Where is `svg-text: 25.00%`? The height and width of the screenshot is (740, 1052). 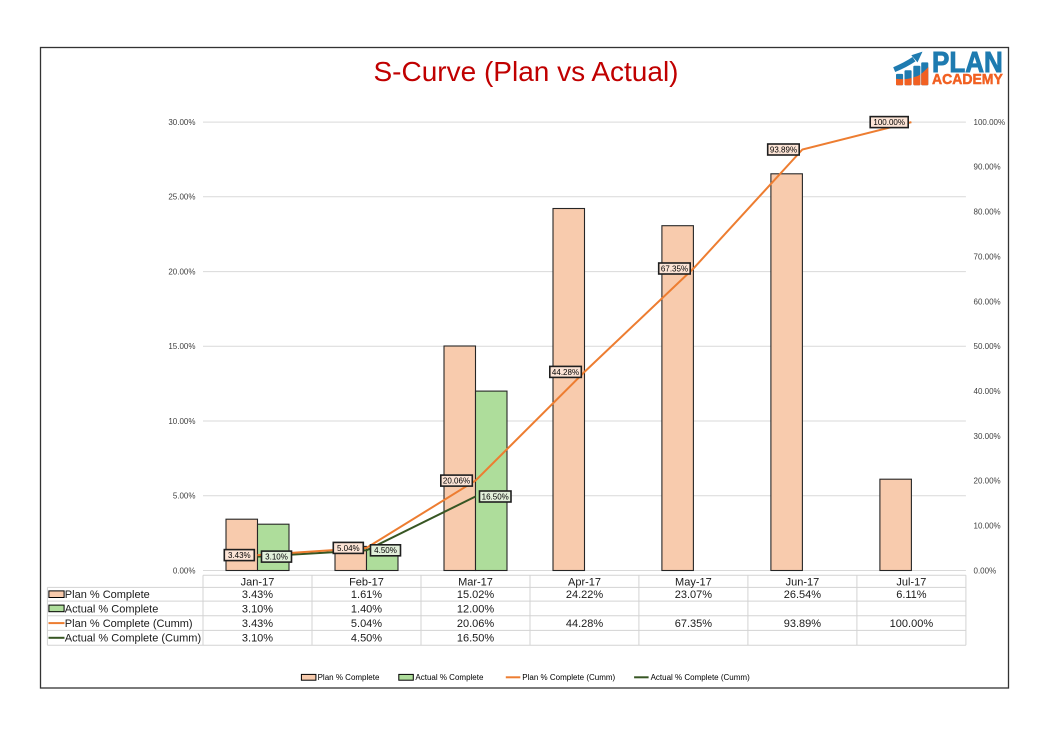 svg-text: 25.00% is located at coordinates (181, 197).